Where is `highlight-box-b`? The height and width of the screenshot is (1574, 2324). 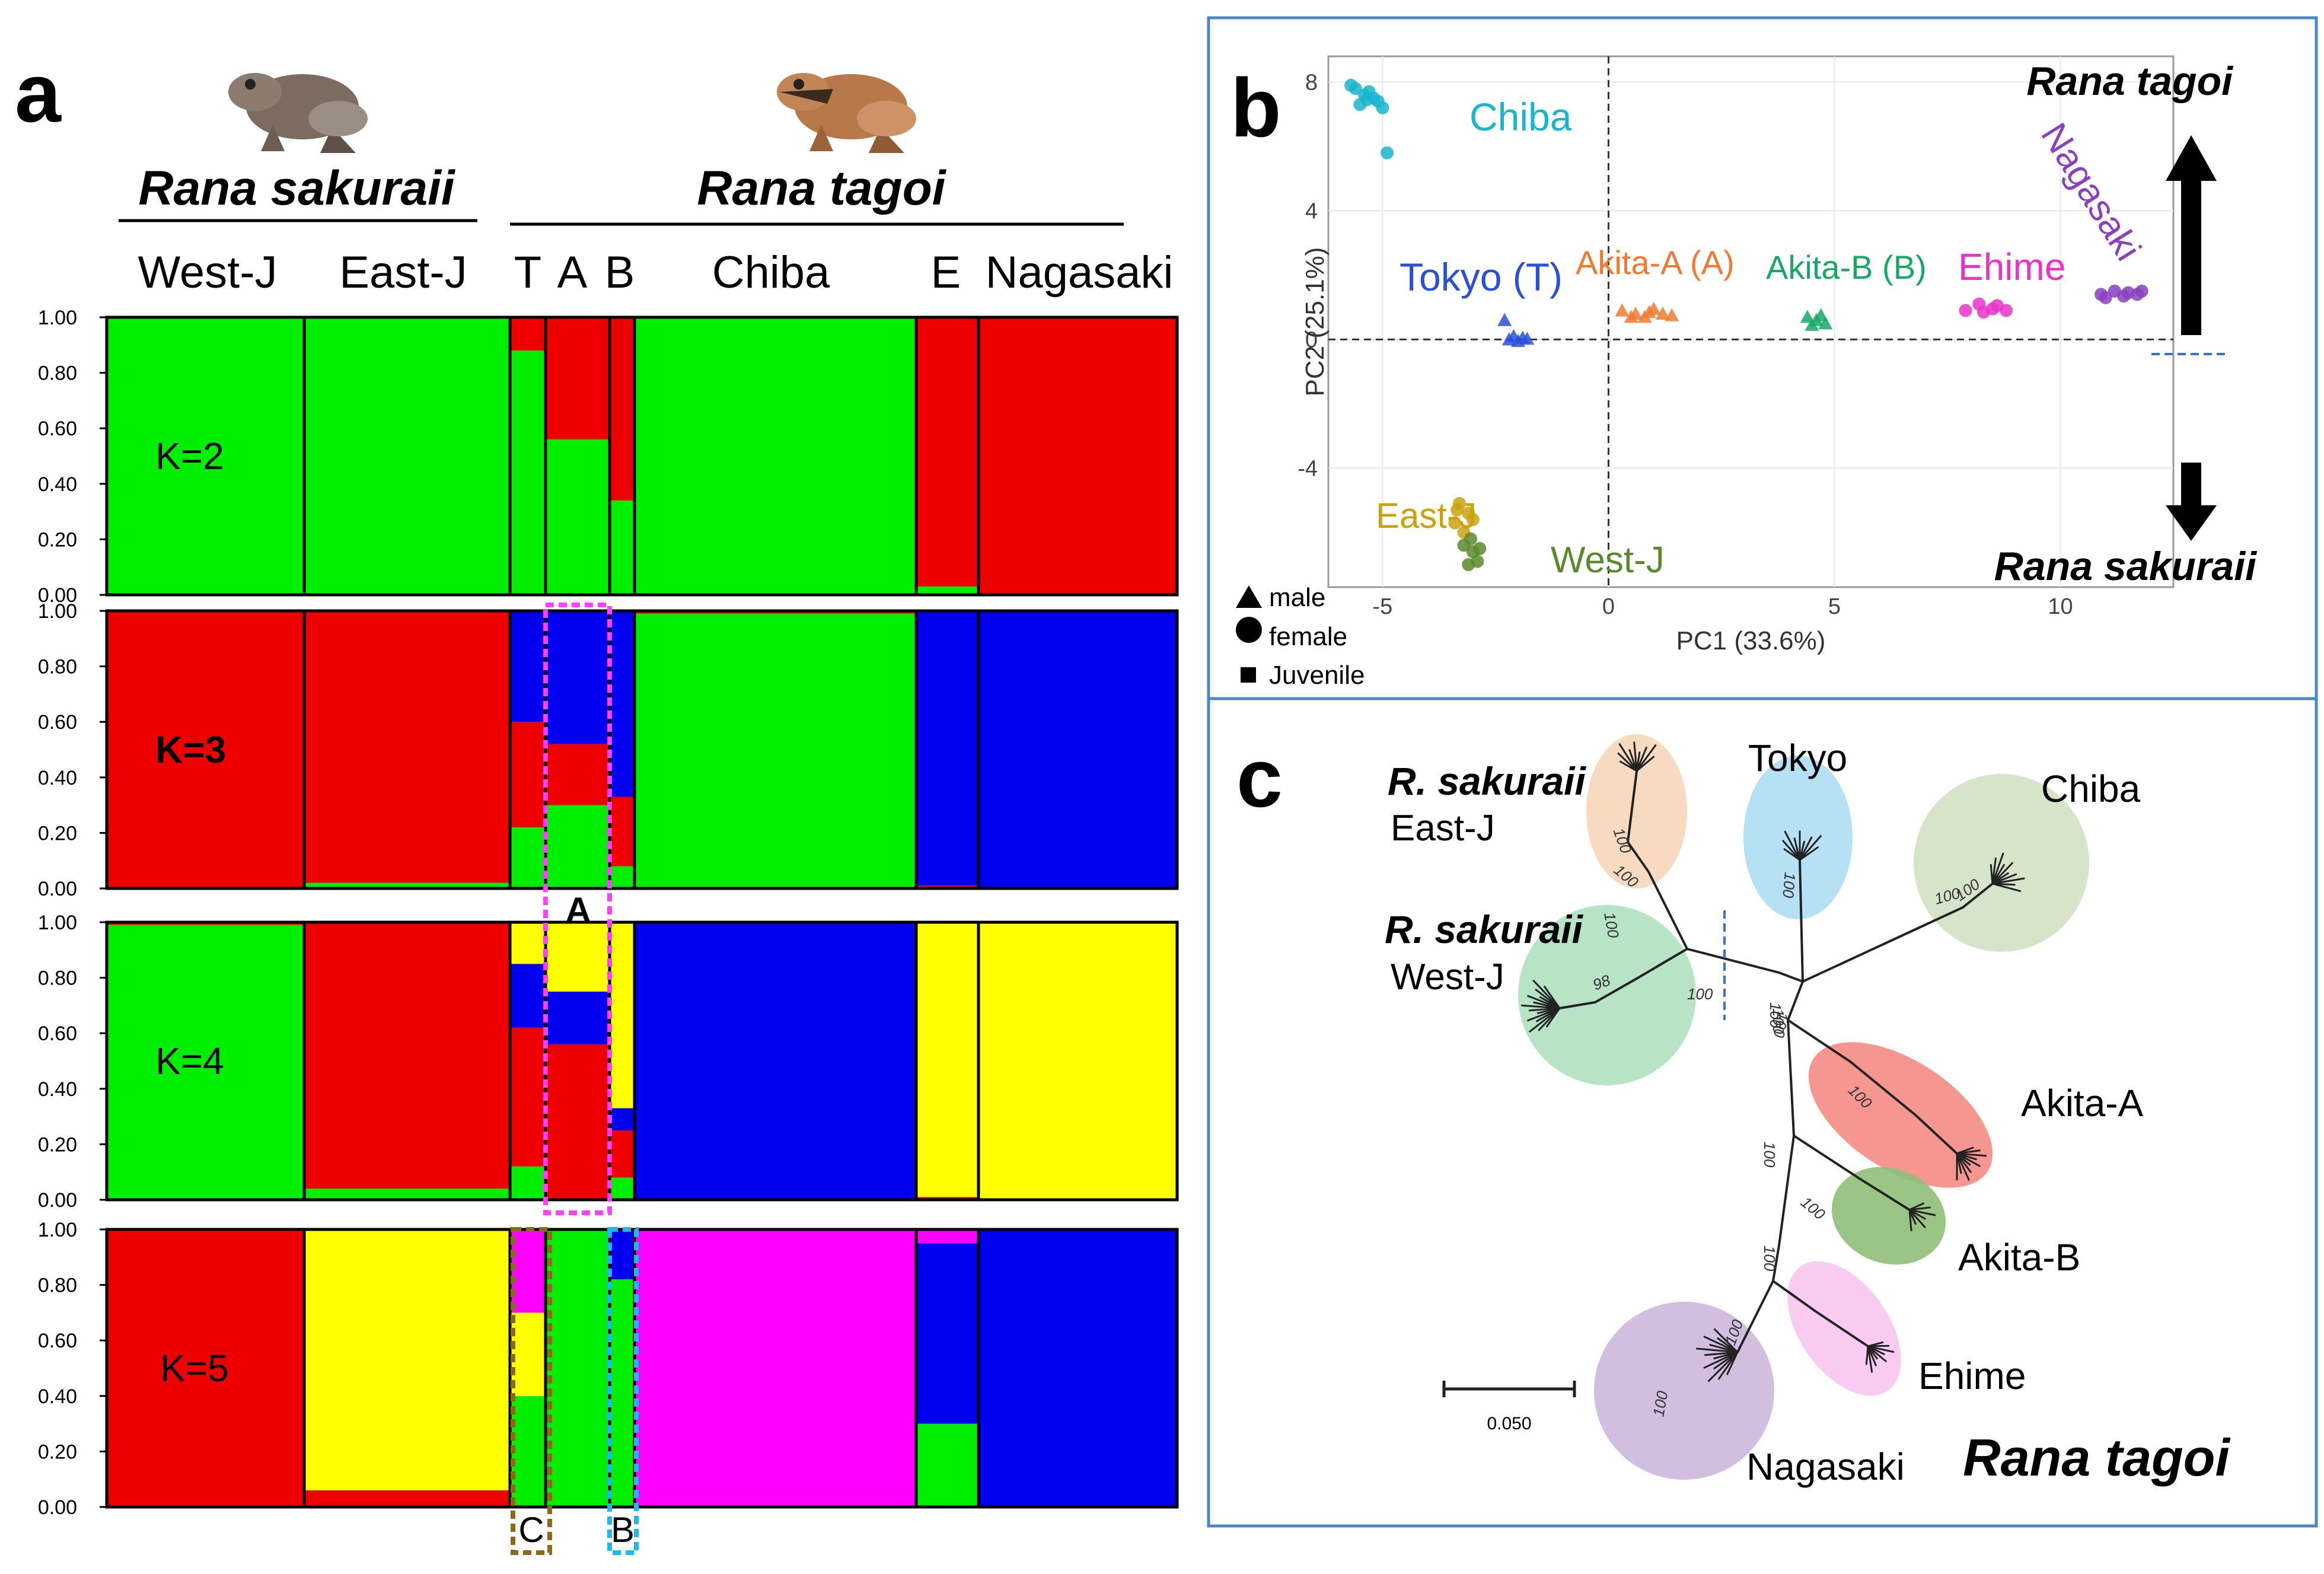 highlight-box-b is located at coordinates (623, 1391).